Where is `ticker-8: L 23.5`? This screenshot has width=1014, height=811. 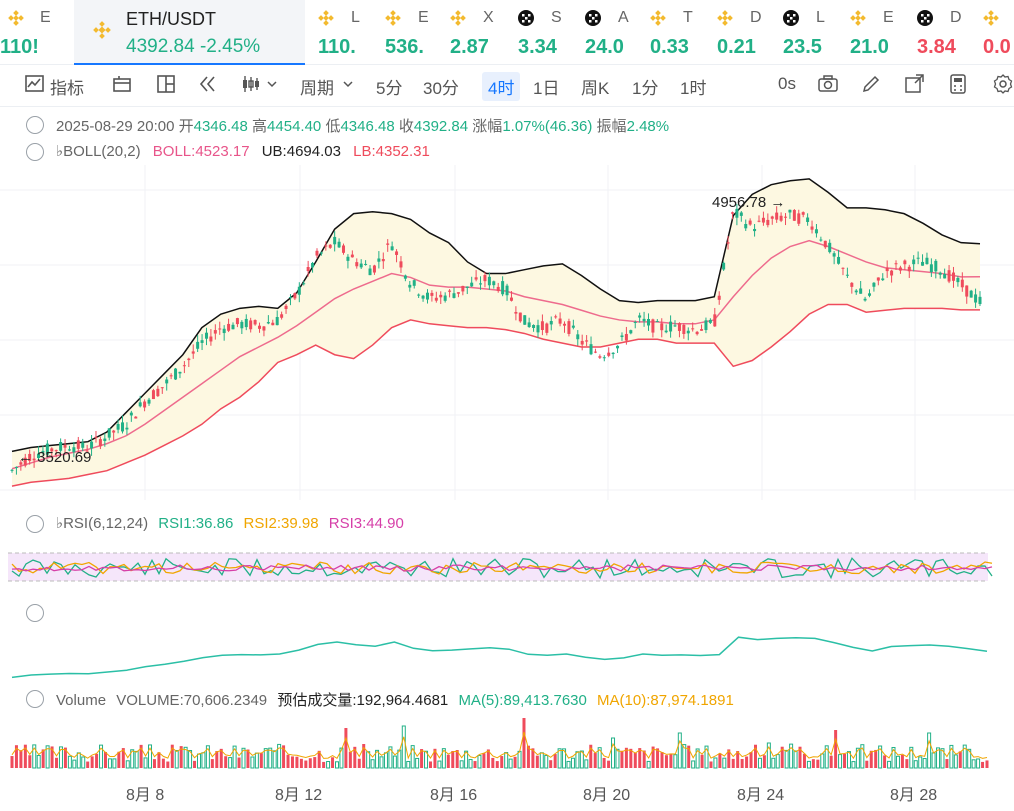 ticker-8: L 23.5 is located at coordinates (812, 32).